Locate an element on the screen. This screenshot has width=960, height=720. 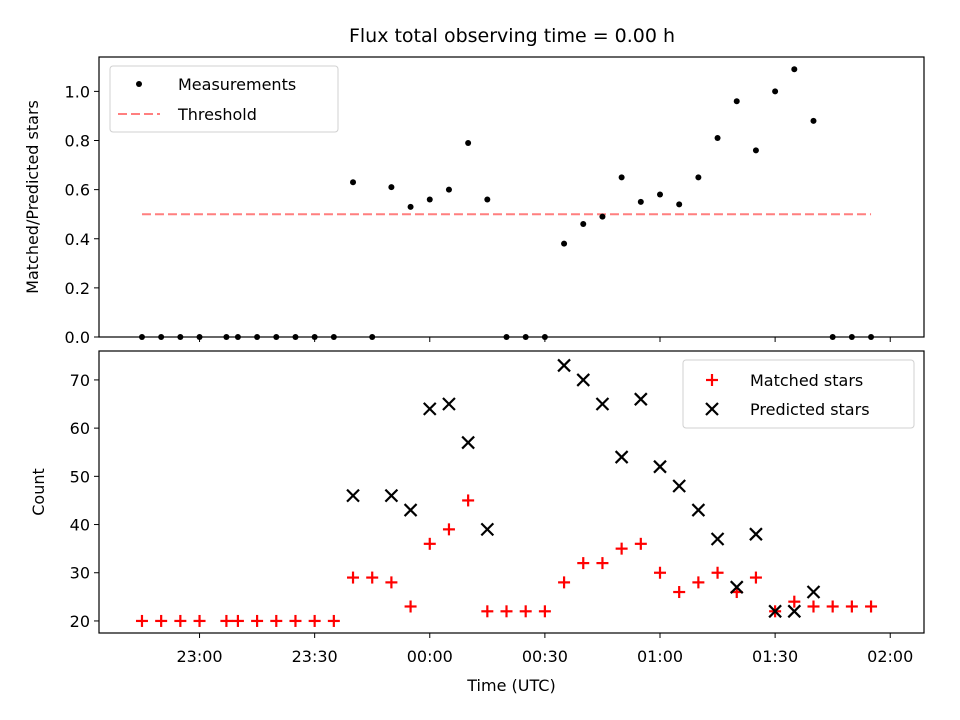
x-tick-label: 01:00 is located at coordinates (660, 656).